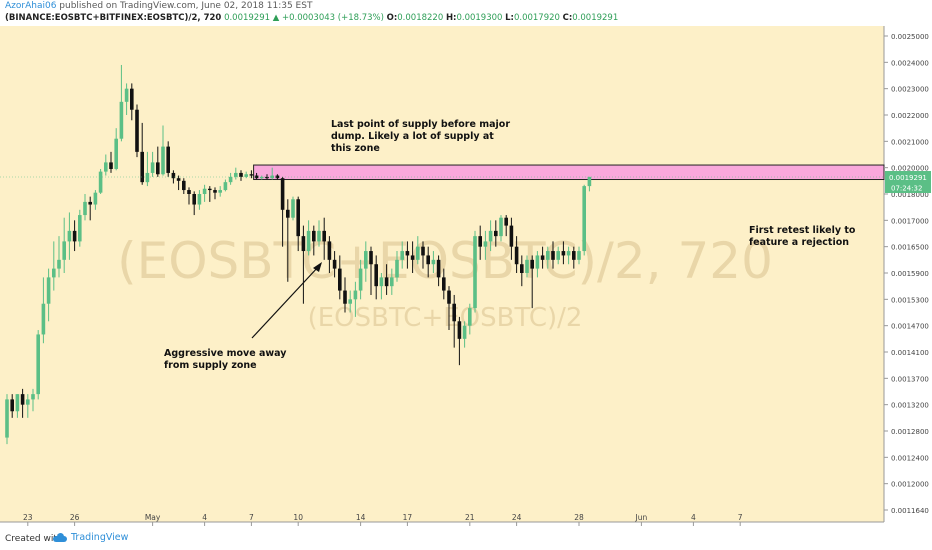 The image size is (932, 550). I want to click on supply-note-line-2: dump. Likely a lot of supply at, so click(412, 136).